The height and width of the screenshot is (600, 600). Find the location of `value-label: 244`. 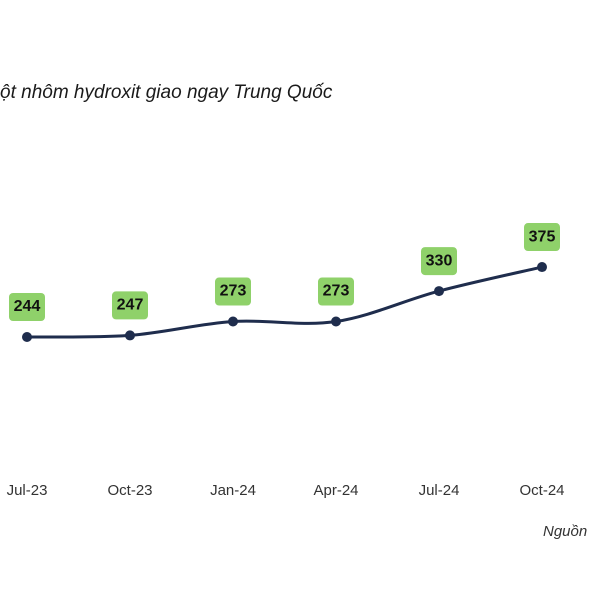

value-label: 244 is located at coordinates (27, 306).